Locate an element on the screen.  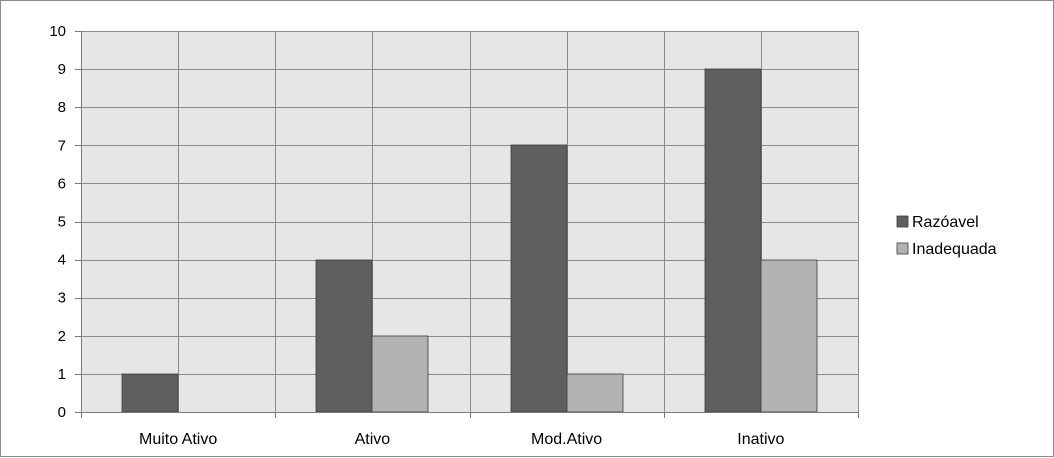
legend: Razóavel Inadequada is located at coordinates (946, 236).